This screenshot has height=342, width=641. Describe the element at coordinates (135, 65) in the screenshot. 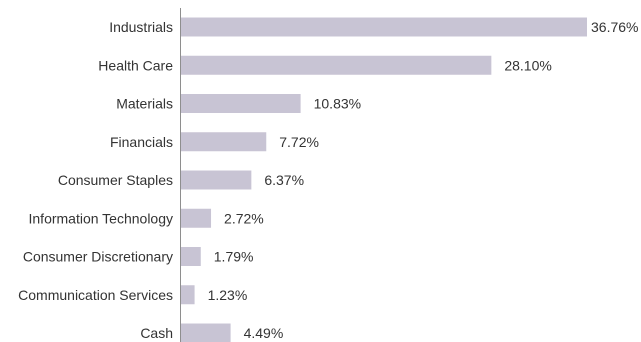

I see `category-label: Health Care` at that location.